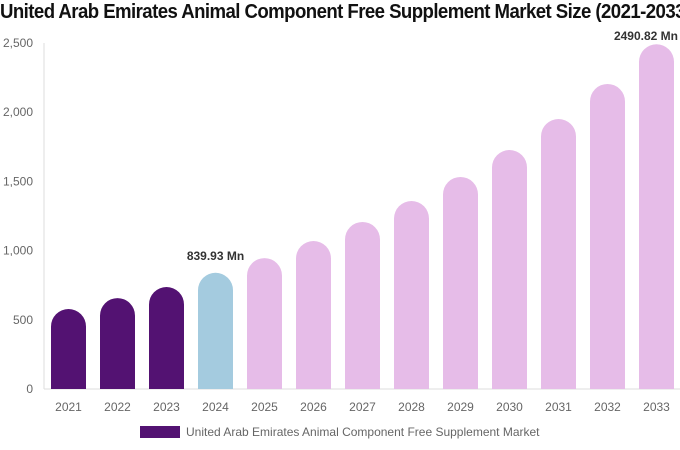 This screenshot has width=680, height=450. I want to click on x-tick-label: 2033, so click(656, 407).